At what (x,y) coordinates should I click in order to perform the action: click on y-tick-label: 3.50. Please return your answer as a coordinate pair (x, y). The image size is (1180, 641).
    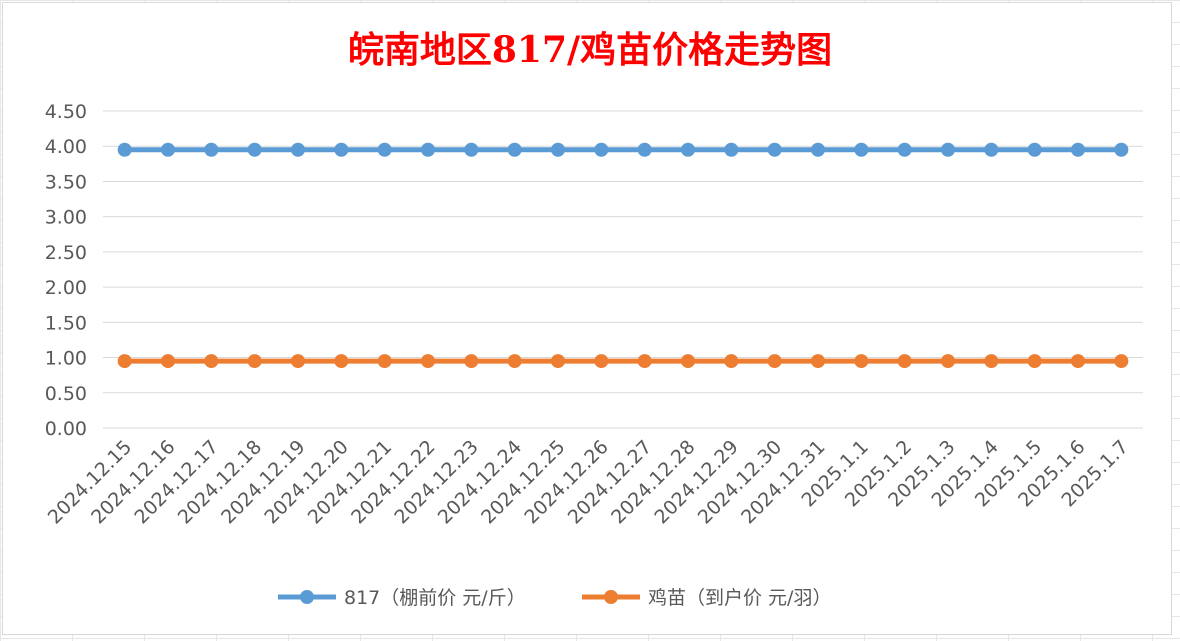
    Looking at the image, I should click on (66, 182).